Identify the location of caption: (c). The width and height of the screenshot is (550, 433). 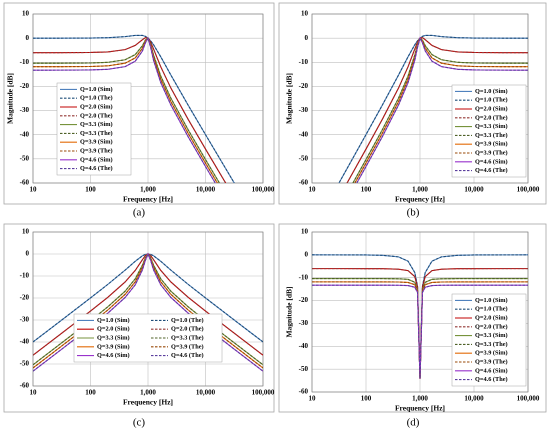
(139, 423).